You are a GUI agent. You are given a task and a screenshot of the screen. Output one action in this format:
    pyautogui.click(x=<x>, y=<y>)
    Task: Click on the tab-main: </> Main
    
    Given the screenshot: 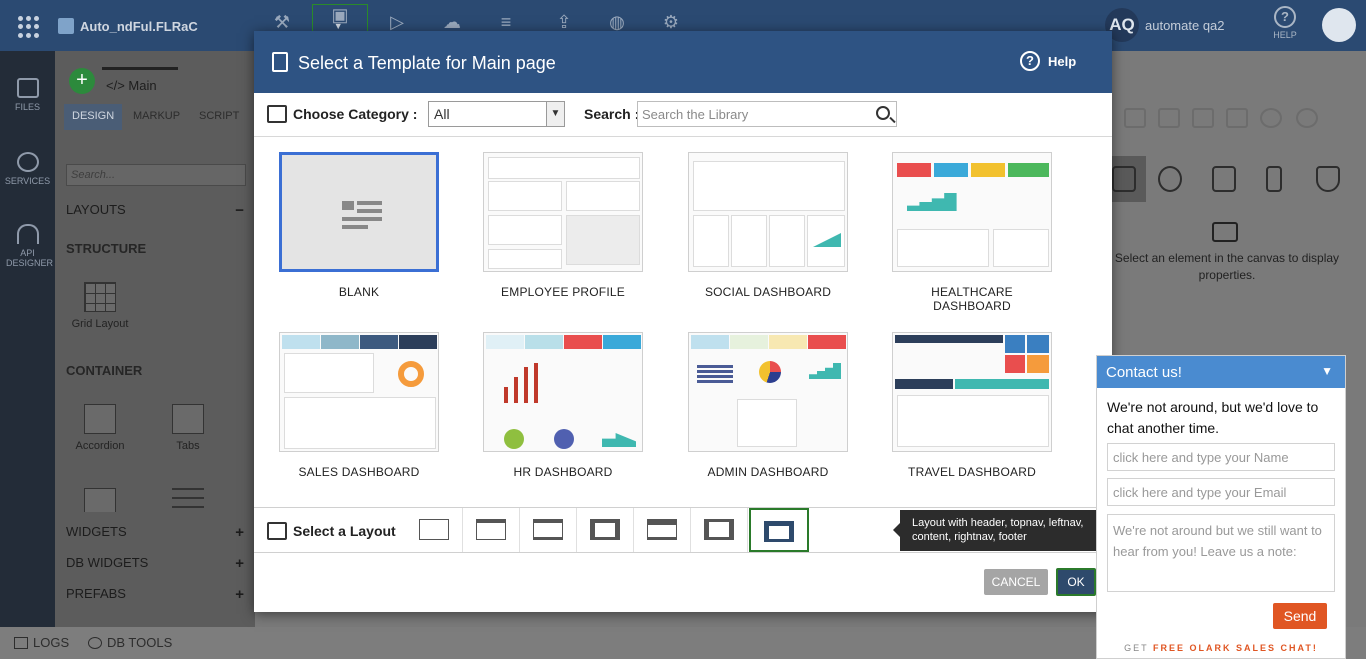 What is the action you would take?
    pyautogui.click(x=140, y=83)
    